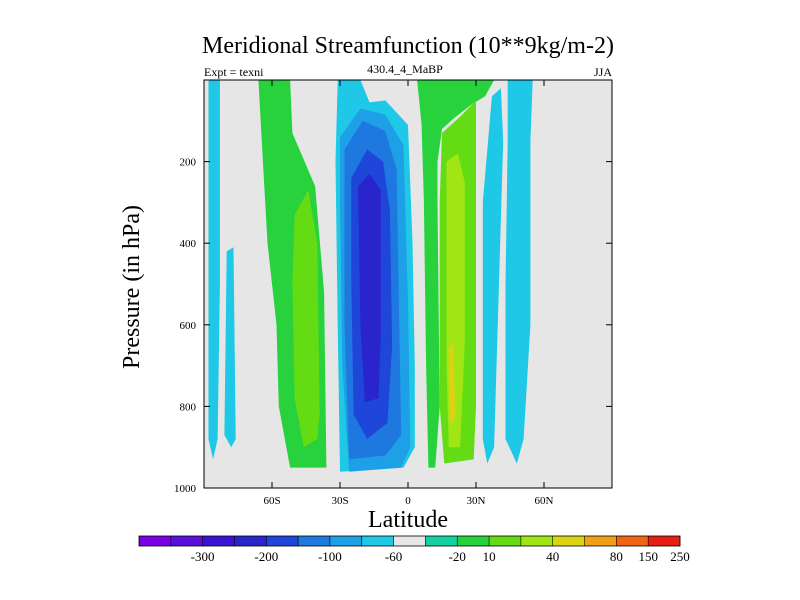 This screenshot has height=600, width=800. I want to click on contour-nh-cell-outer, so click(456, 274).